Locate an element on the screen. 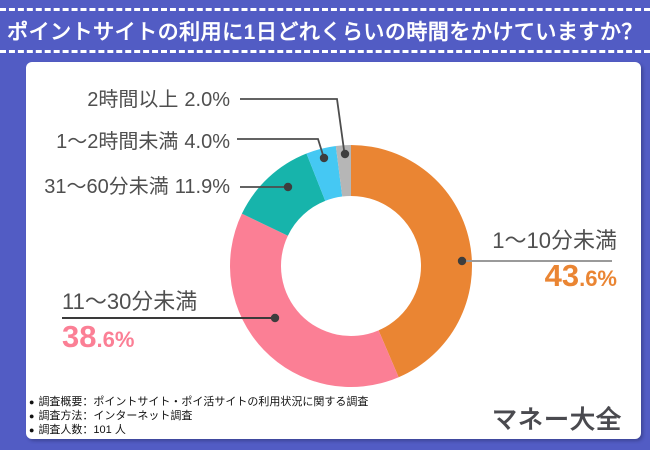 This screenshot has width=650, height=450. callout-label: 1〜10分未満 is located at coordinates (554, 240).